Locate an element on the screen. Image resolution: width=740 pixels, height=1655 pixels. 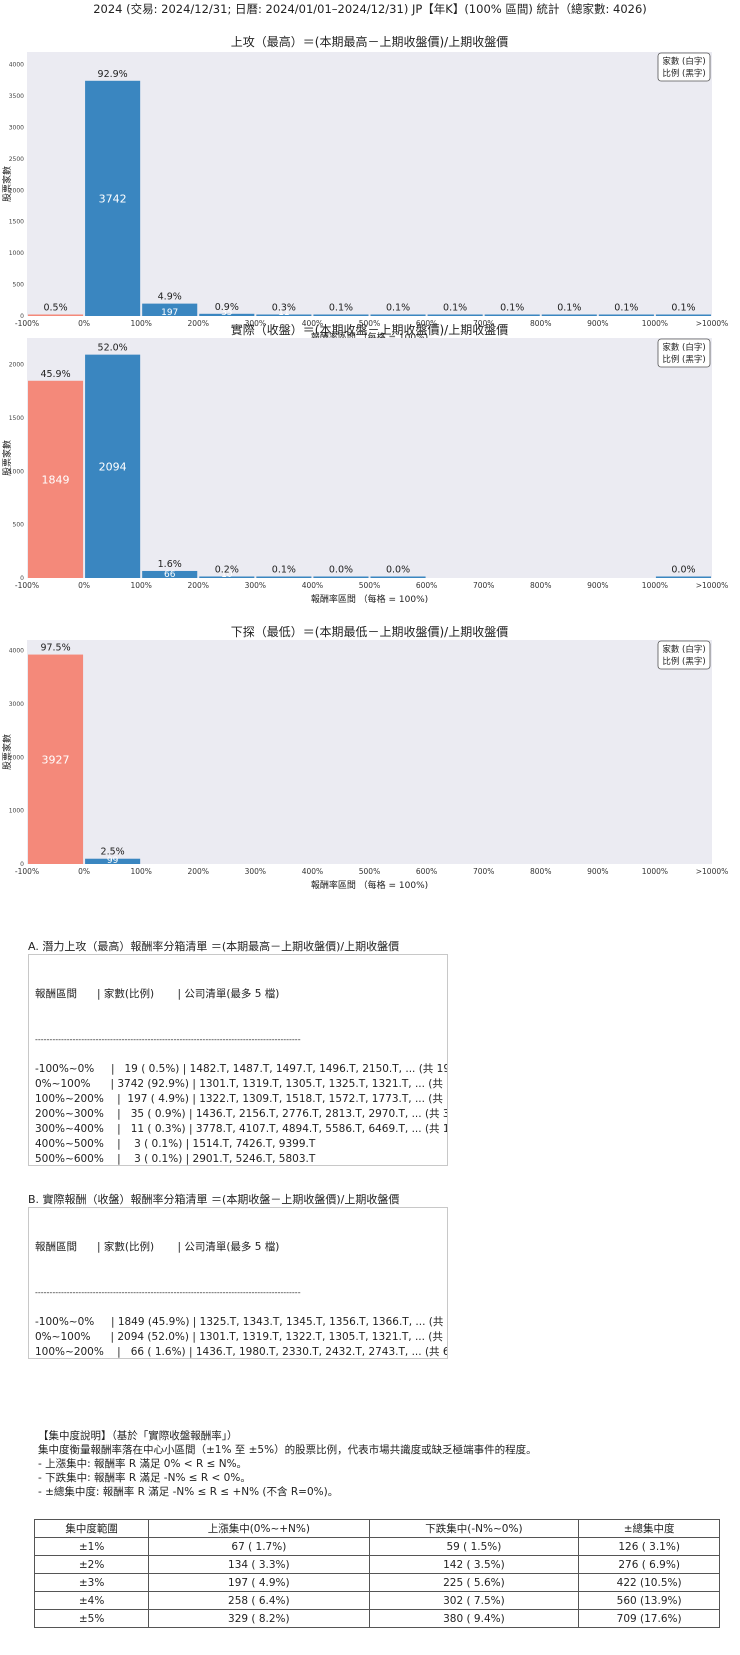
table-cell: 142 ( 3.5%) is located at coordinates (474, 1564).